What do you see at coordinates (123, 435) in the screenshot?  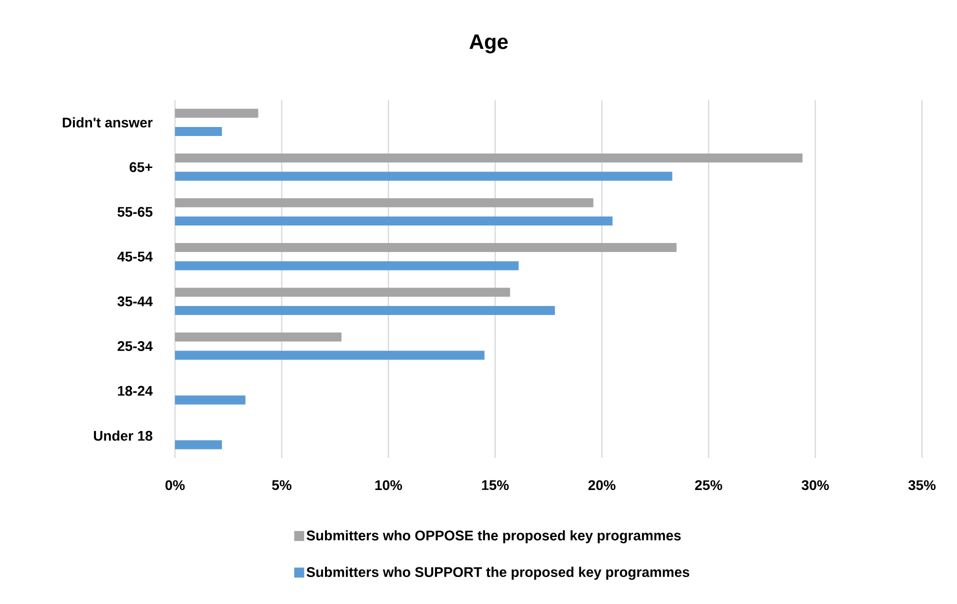 I see `y-tick-label: Under 18` at bounding box center [123, 435].